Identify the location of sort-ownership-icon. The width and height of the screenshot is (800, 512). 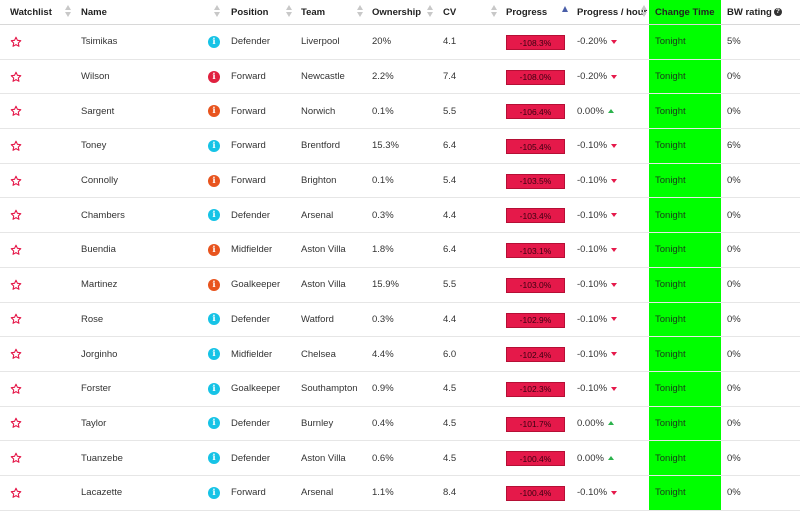
(430, 12).